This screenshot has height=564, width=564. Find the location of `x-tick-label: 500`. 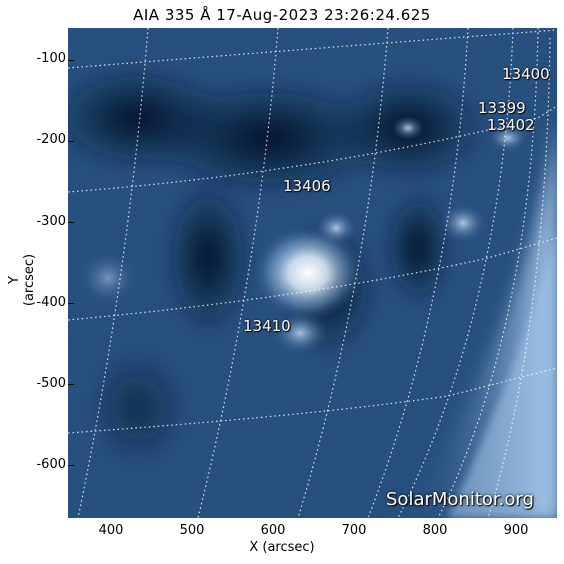

x-tick-label: 500 is located at coordinates (192, 530).